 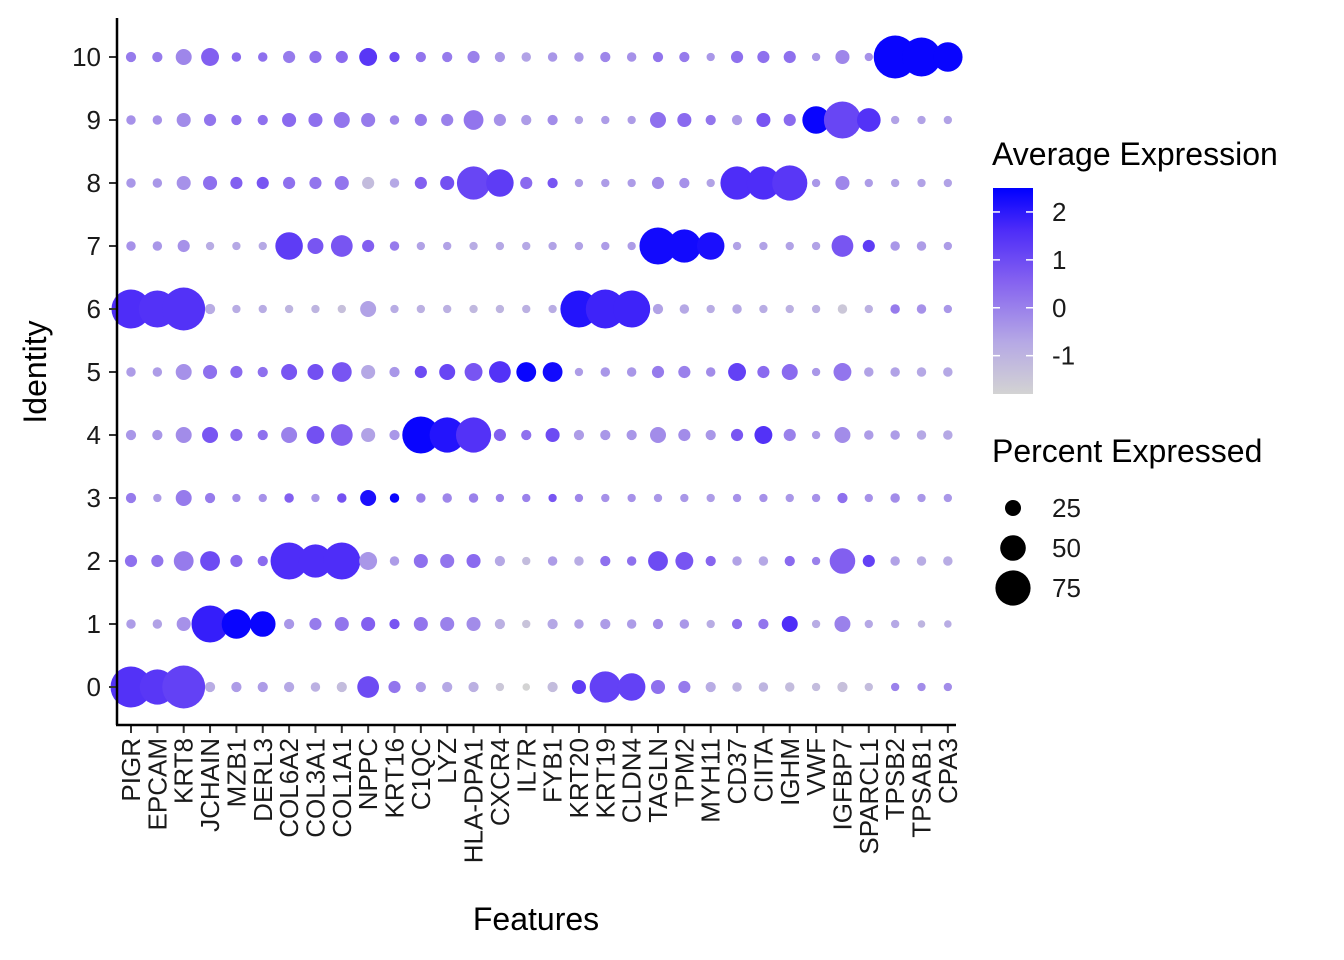 I want to click on dot-8-igfbp7, so click(x=842, y=183).